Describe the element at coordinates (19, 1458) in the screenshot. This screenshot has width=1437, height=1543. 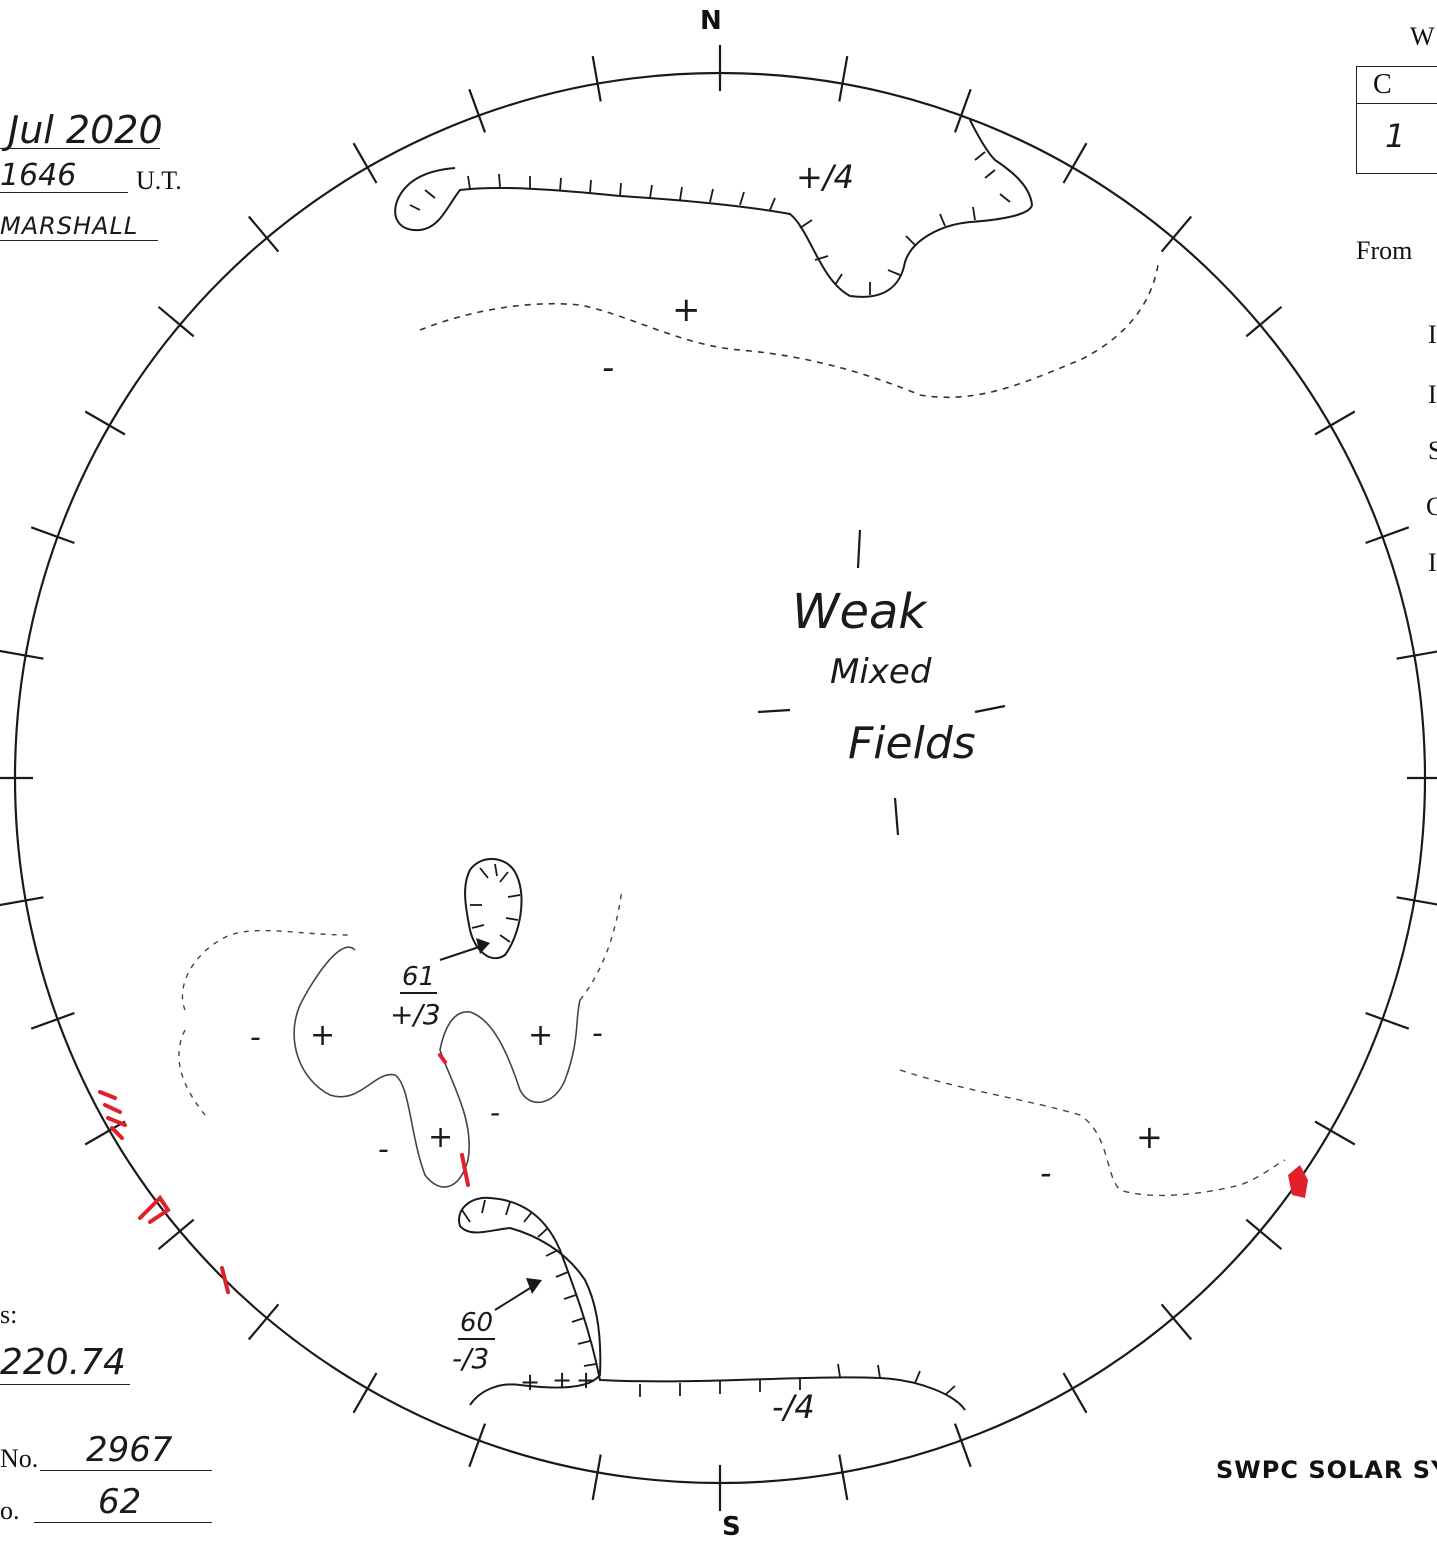
I see `rotation-label: No.` at that location.